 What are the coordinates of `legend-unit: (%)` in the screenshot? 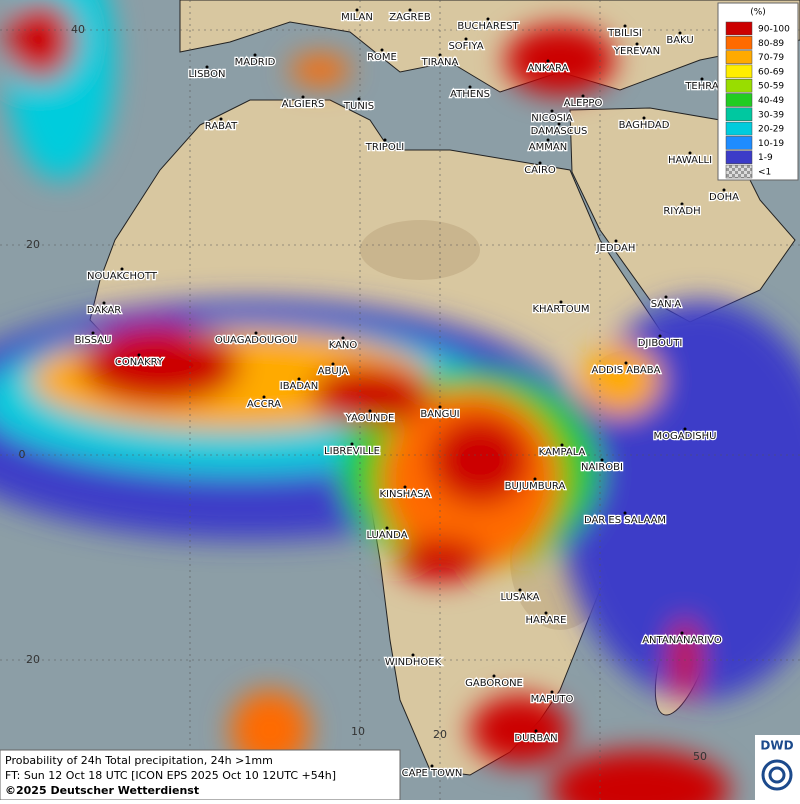 It's located at (758, 13).